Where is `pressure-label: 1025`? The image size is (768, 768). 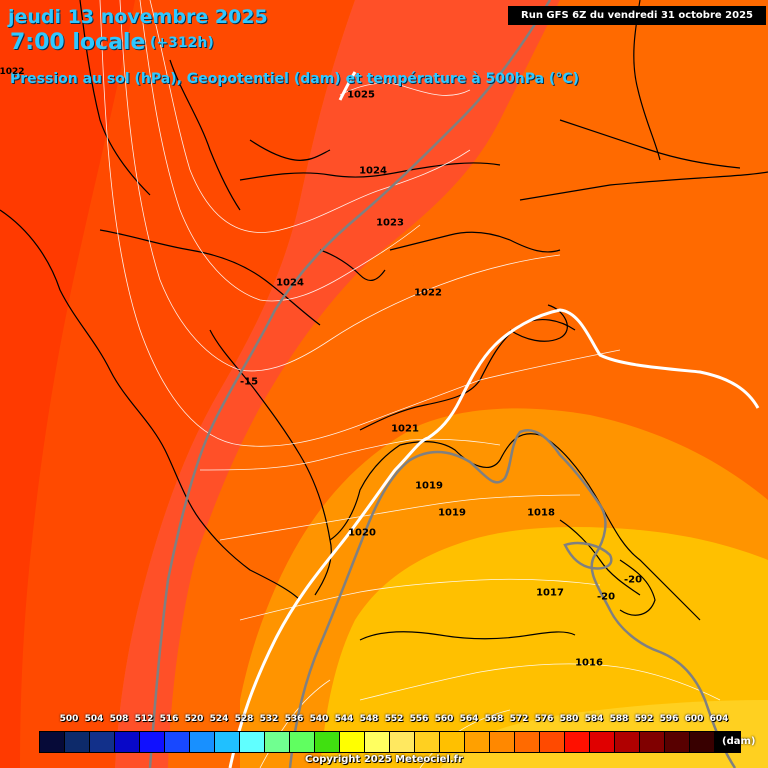 pressure-label: 1025 is located at coordinates (361, 95).